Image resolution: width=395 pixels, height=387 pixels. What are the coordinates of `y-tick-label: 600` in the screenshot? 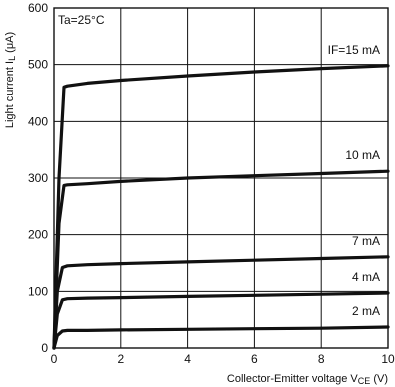 It's located at (38, 8).